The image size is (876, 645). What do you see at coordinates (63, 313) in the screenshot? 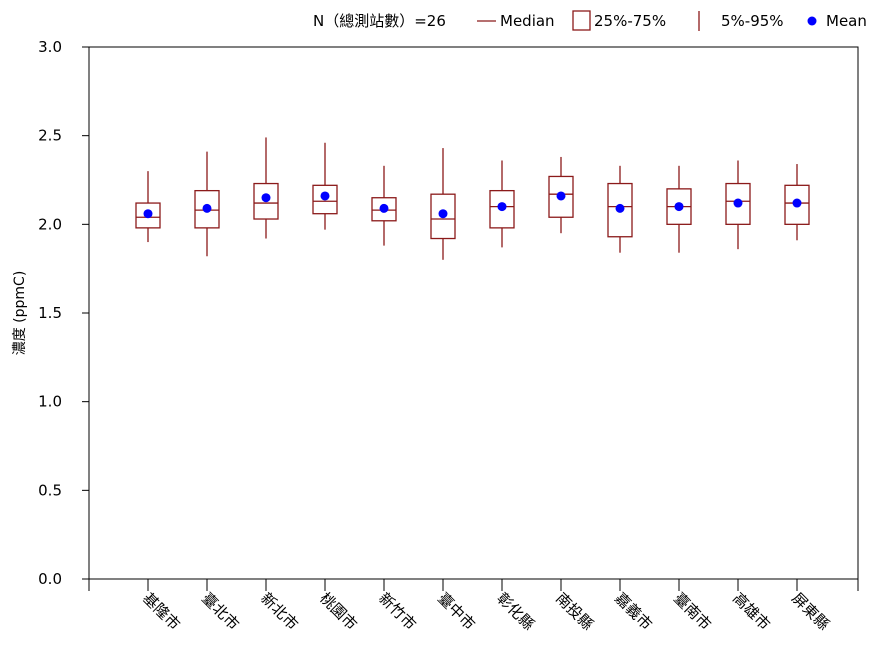
I see `y-axis: 0.0 0.5 1.0 1.5 2.0 2.5 3.0` at bounding box center [63, 313].